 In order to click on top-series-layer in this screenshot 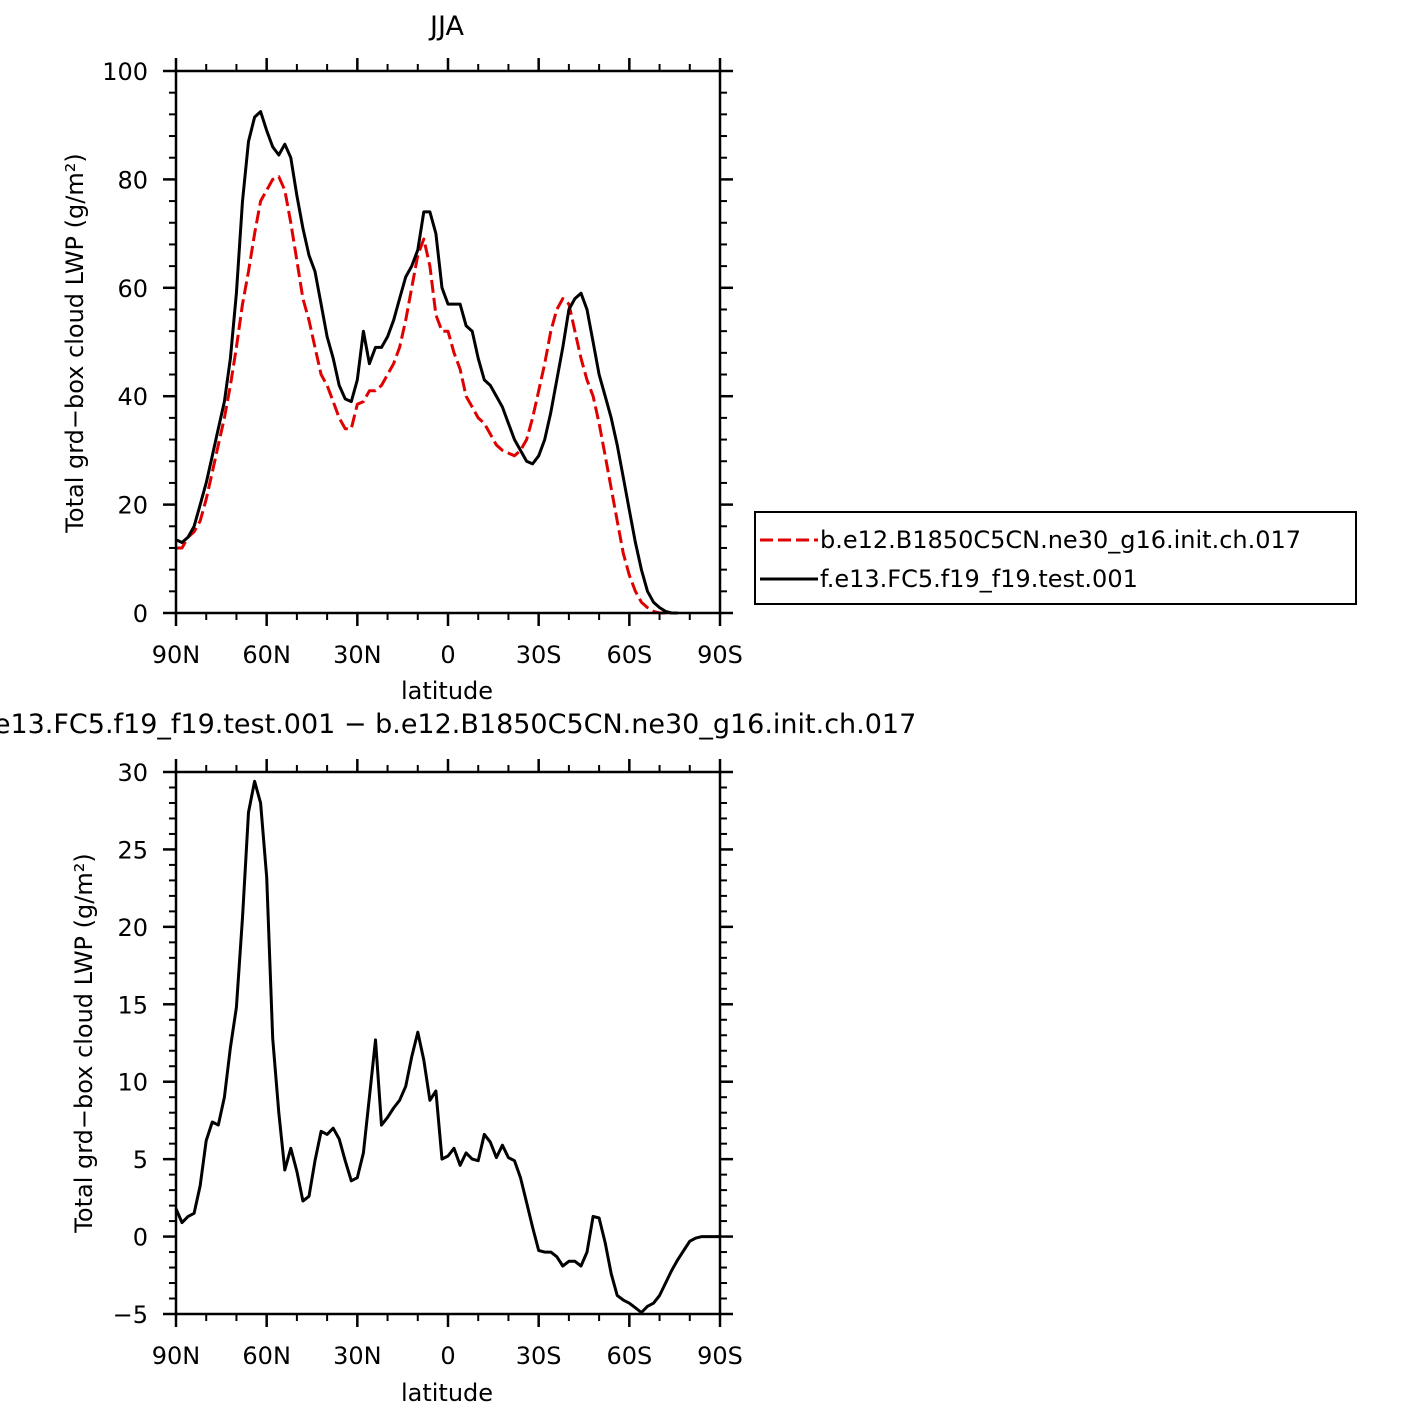, I will do `click(426, 362)`.